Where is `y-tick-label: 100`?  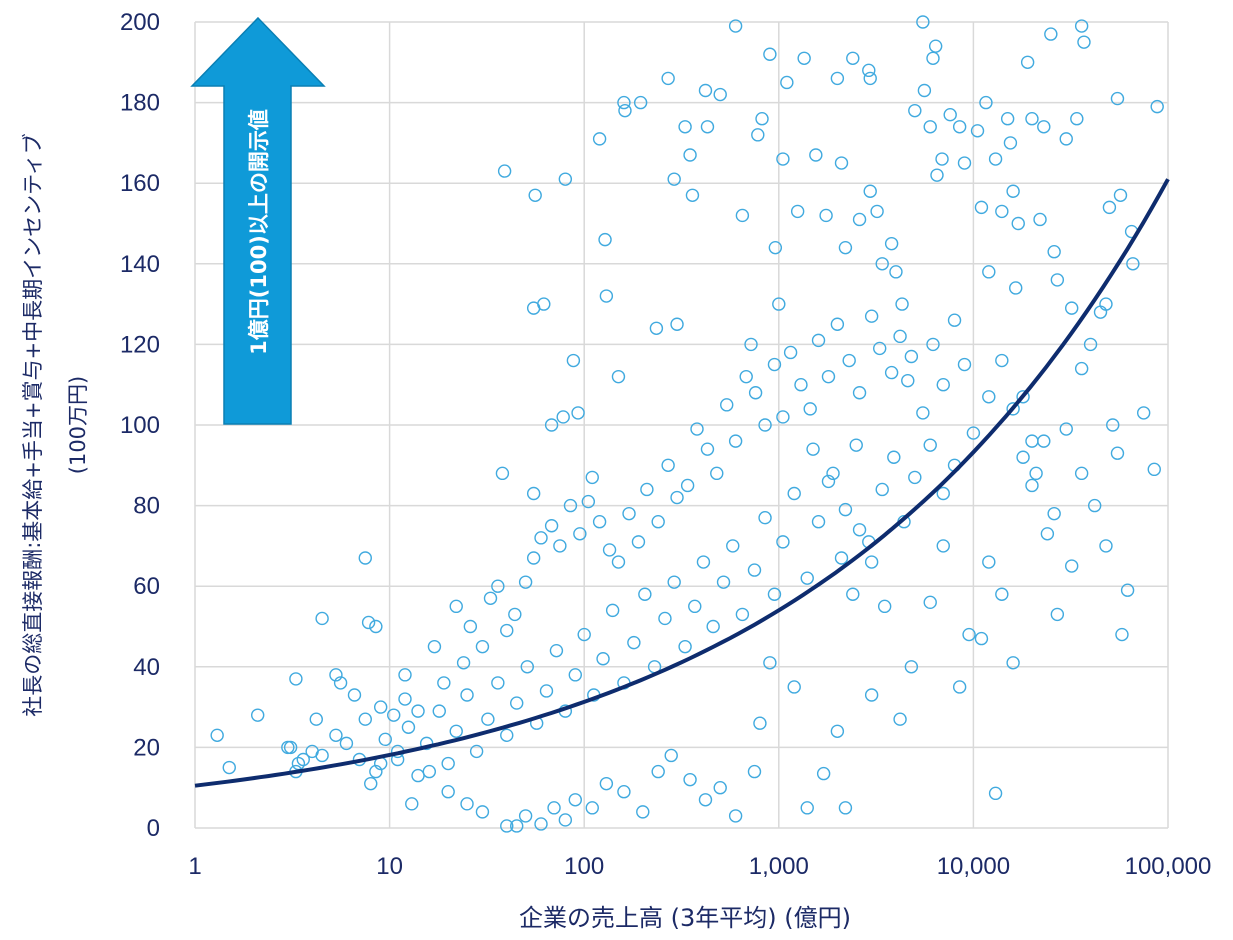 y-tick-label: 100 is located at coordinates (140, 425).